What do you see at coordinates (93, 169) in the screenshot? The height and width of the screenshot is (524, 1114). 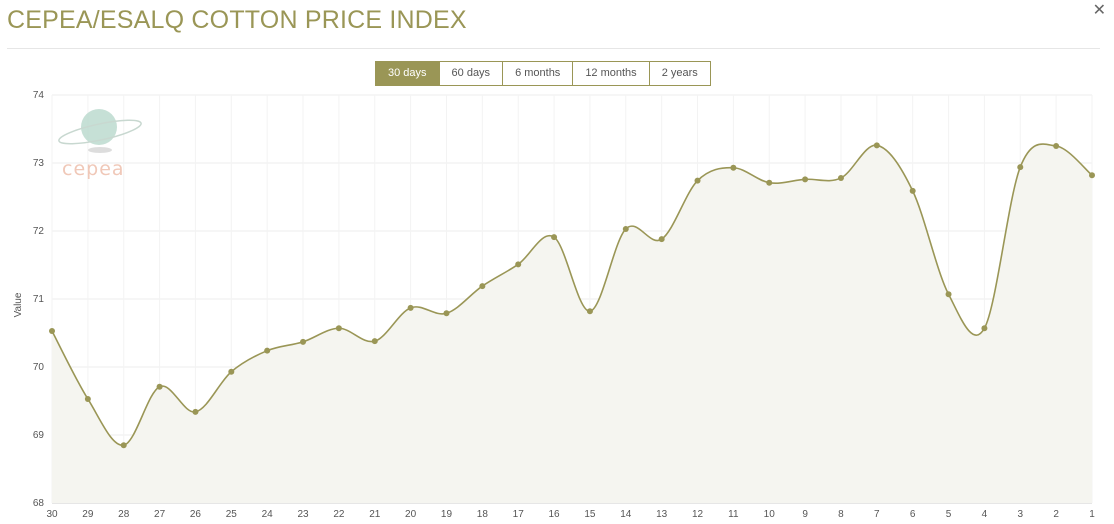 I see `logo-text: cepea` at bounding box center [93, 169].